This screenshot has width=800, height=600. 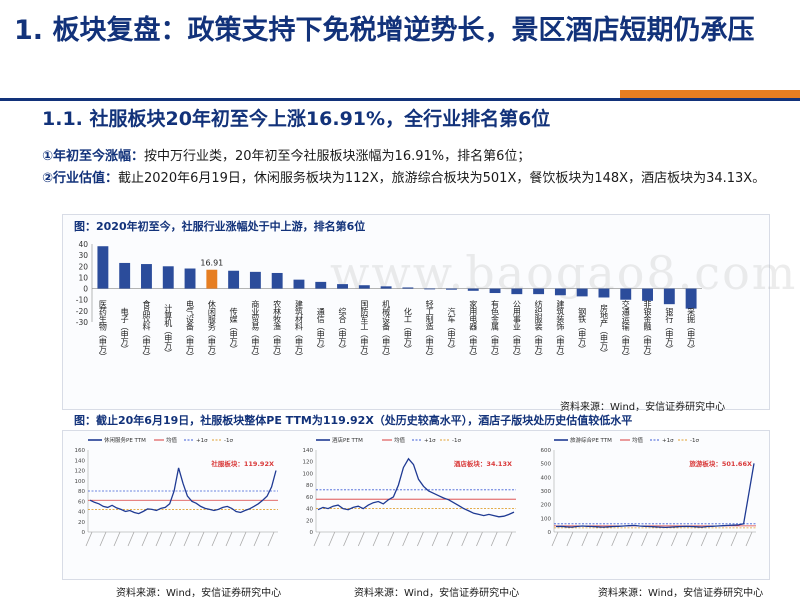 What do you see at coordinates (437, 593) in the screenshot?
I see `figure-two-source-2: 资料来源：Wind，安信证券研究中心` at bounding box center [437, 593].